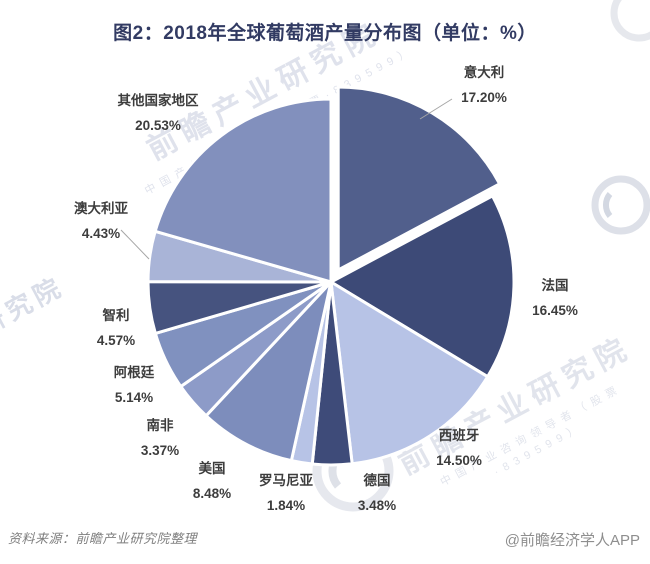 This screenshot has width=650, height=564. What do you see at coordinates (377, 505) in the screenshot?
I see `slice-label-value: 3.48%` at bounding box center [377, 505].